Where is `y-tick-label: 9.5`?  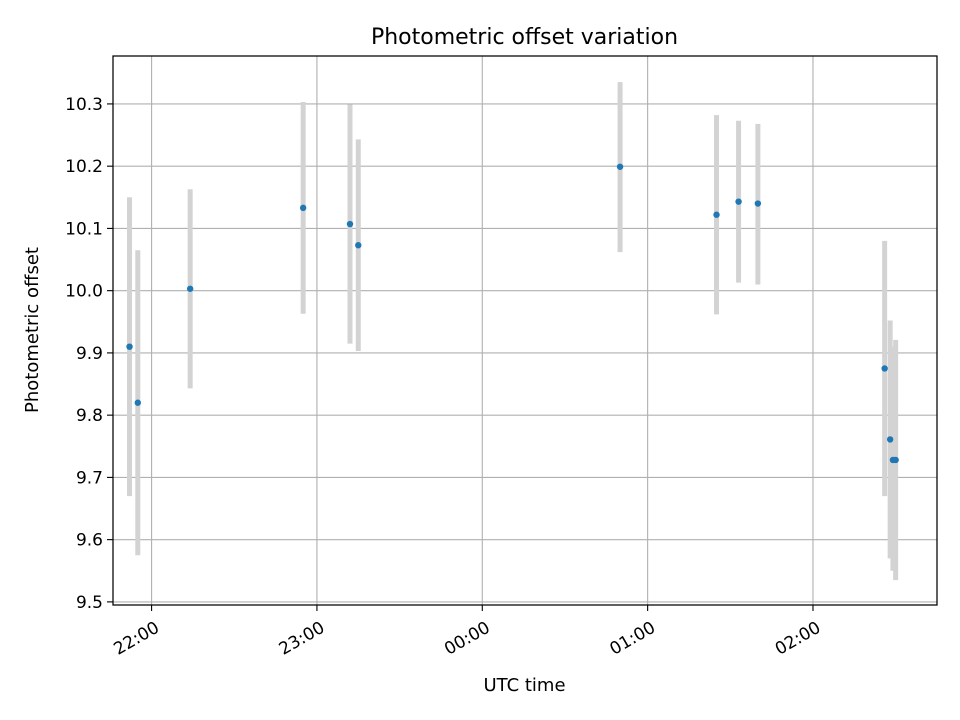
y-tick-label: 9.5 is located at coordinates (89, 603).